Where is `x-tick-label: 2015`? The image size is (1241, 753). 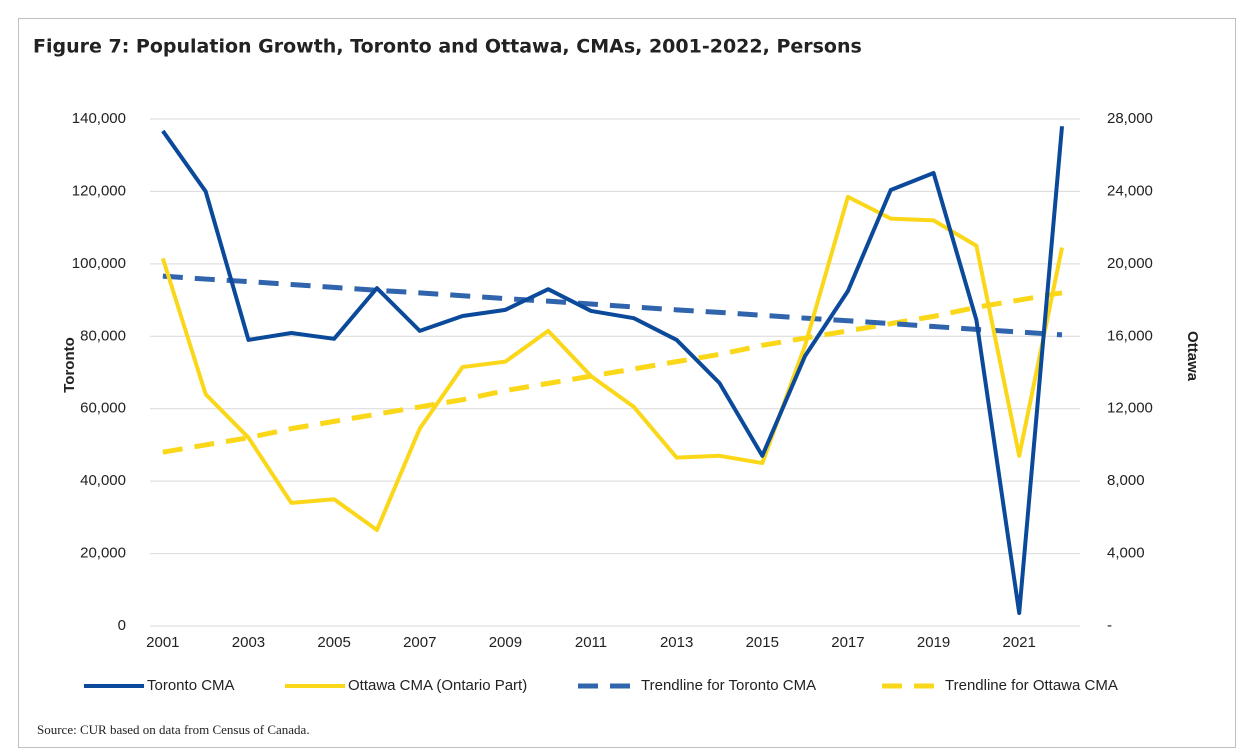
x-tick-label: 2015 is located at coordinates (762, 642).